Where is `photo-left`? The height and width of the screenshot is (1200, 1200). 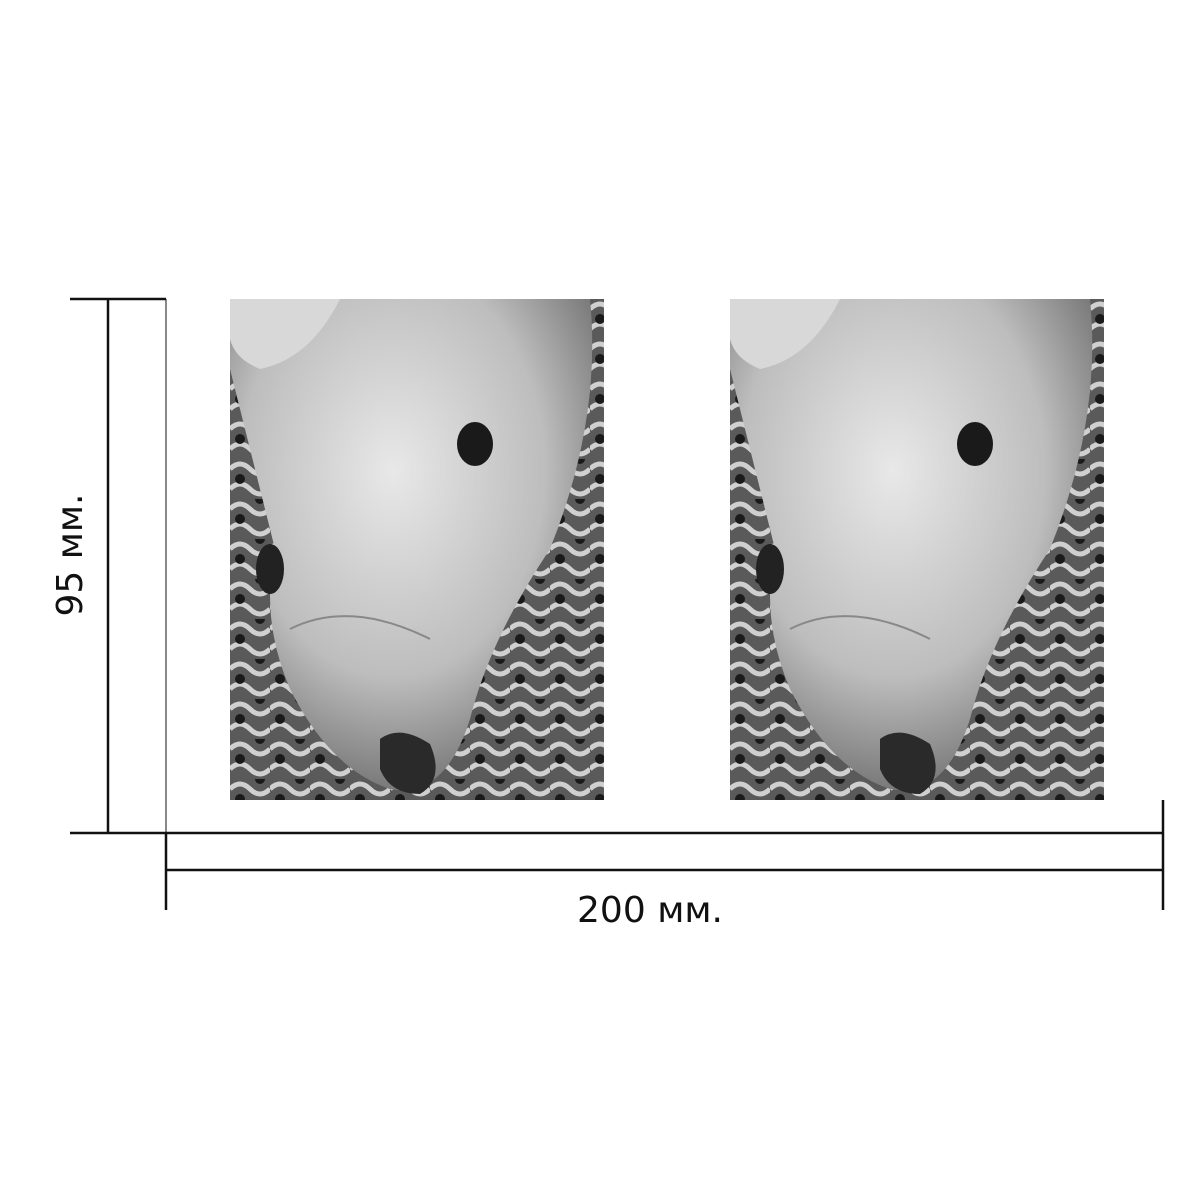 photo-left is located at coordinates (417, 549).